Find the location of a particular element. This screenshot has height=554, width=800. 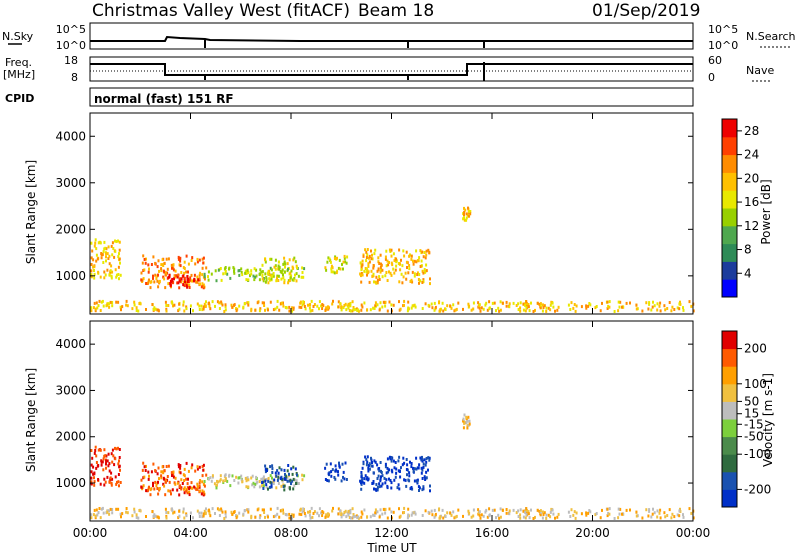

power-colorbar-tick-label: 16 is located at coordinates (751, 202).